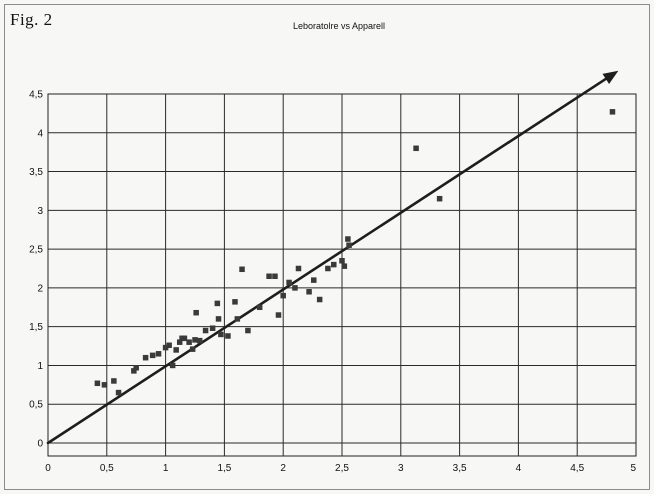 This screenshot has width=654, height=494. Describe the element at coordinates (460, 468) in the screenshot. I see `x-tick-label: 3,5` at that location.